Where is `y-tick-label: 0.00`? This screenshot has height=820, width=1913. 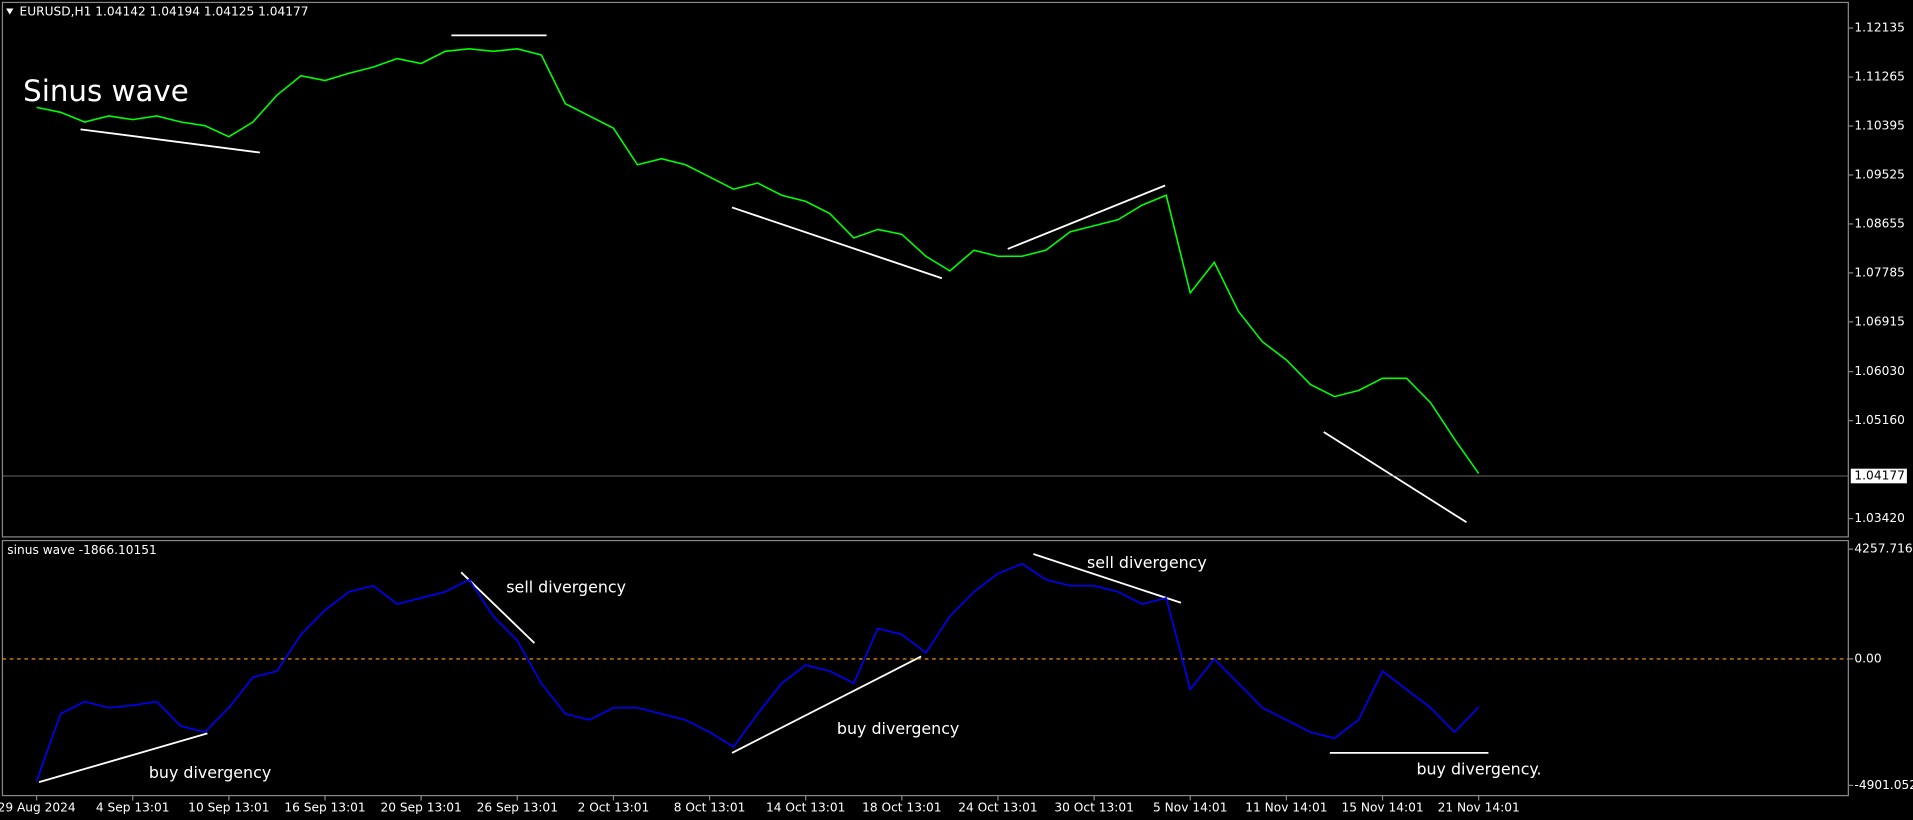 y-tick-label: 0.00 is located at coordinates (1867, 658).